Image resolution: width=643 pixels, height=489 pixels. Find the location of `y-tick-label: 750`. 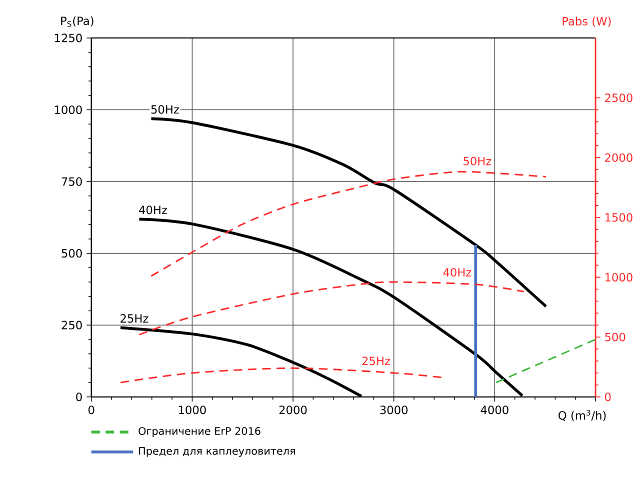

y-tick-label: 750 is located at coordinates (72, 181).